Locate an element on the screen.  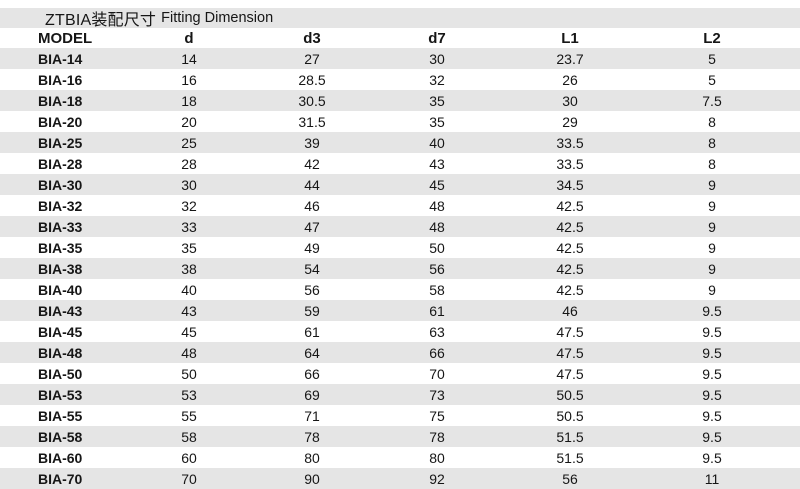
value-cell: 16 is located at coordinates (189, 79).